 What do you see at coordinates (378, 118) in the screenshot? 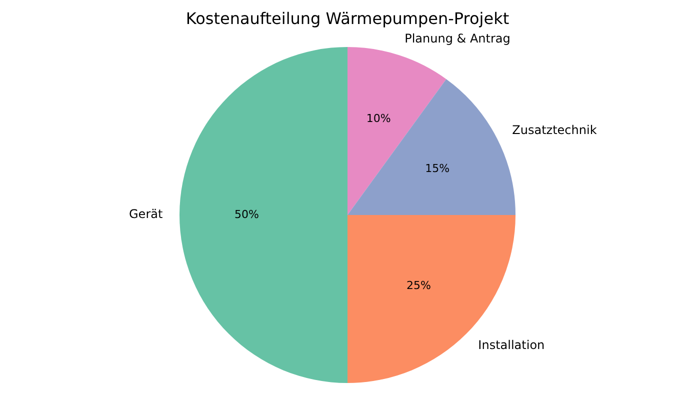
I see `data-label: 10%` at bounding box center [378, 118].